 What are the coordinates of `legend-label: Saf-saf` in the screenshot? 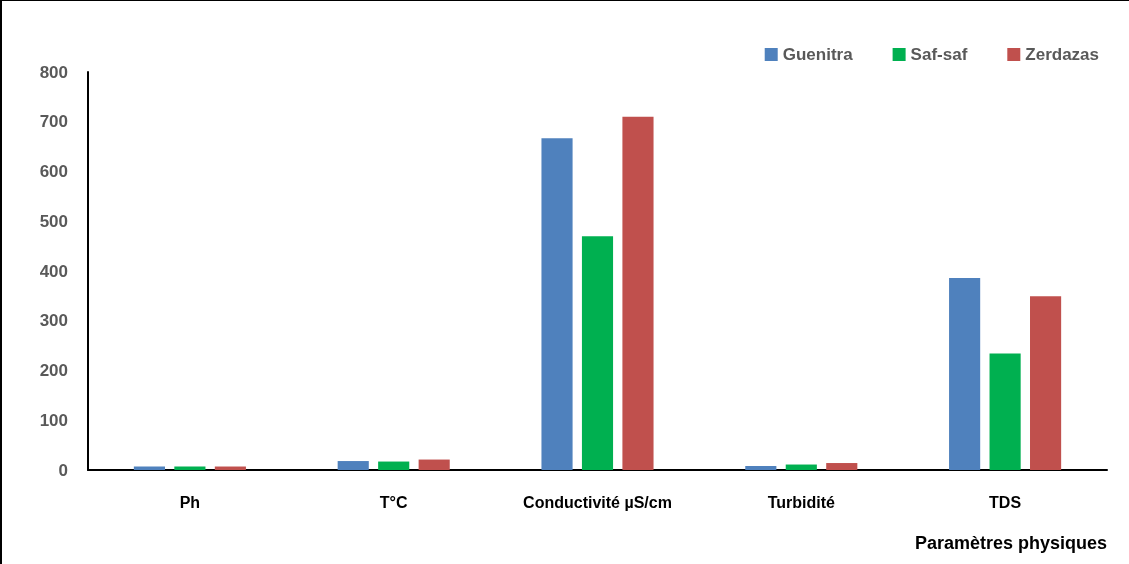 It's located at (939, 54).